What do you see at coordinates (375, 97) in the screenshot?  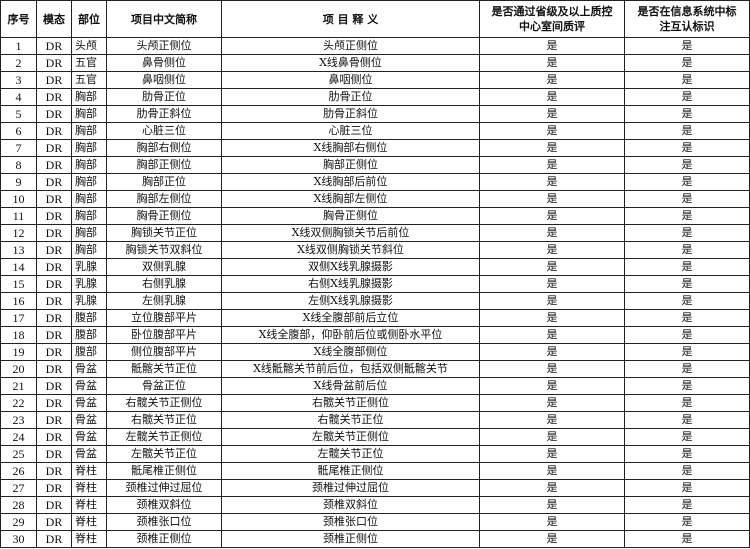 I see `table-row: 4 DR 胸部 肋骨正位 肋骨正位是是` at bounding box center [375, 97].